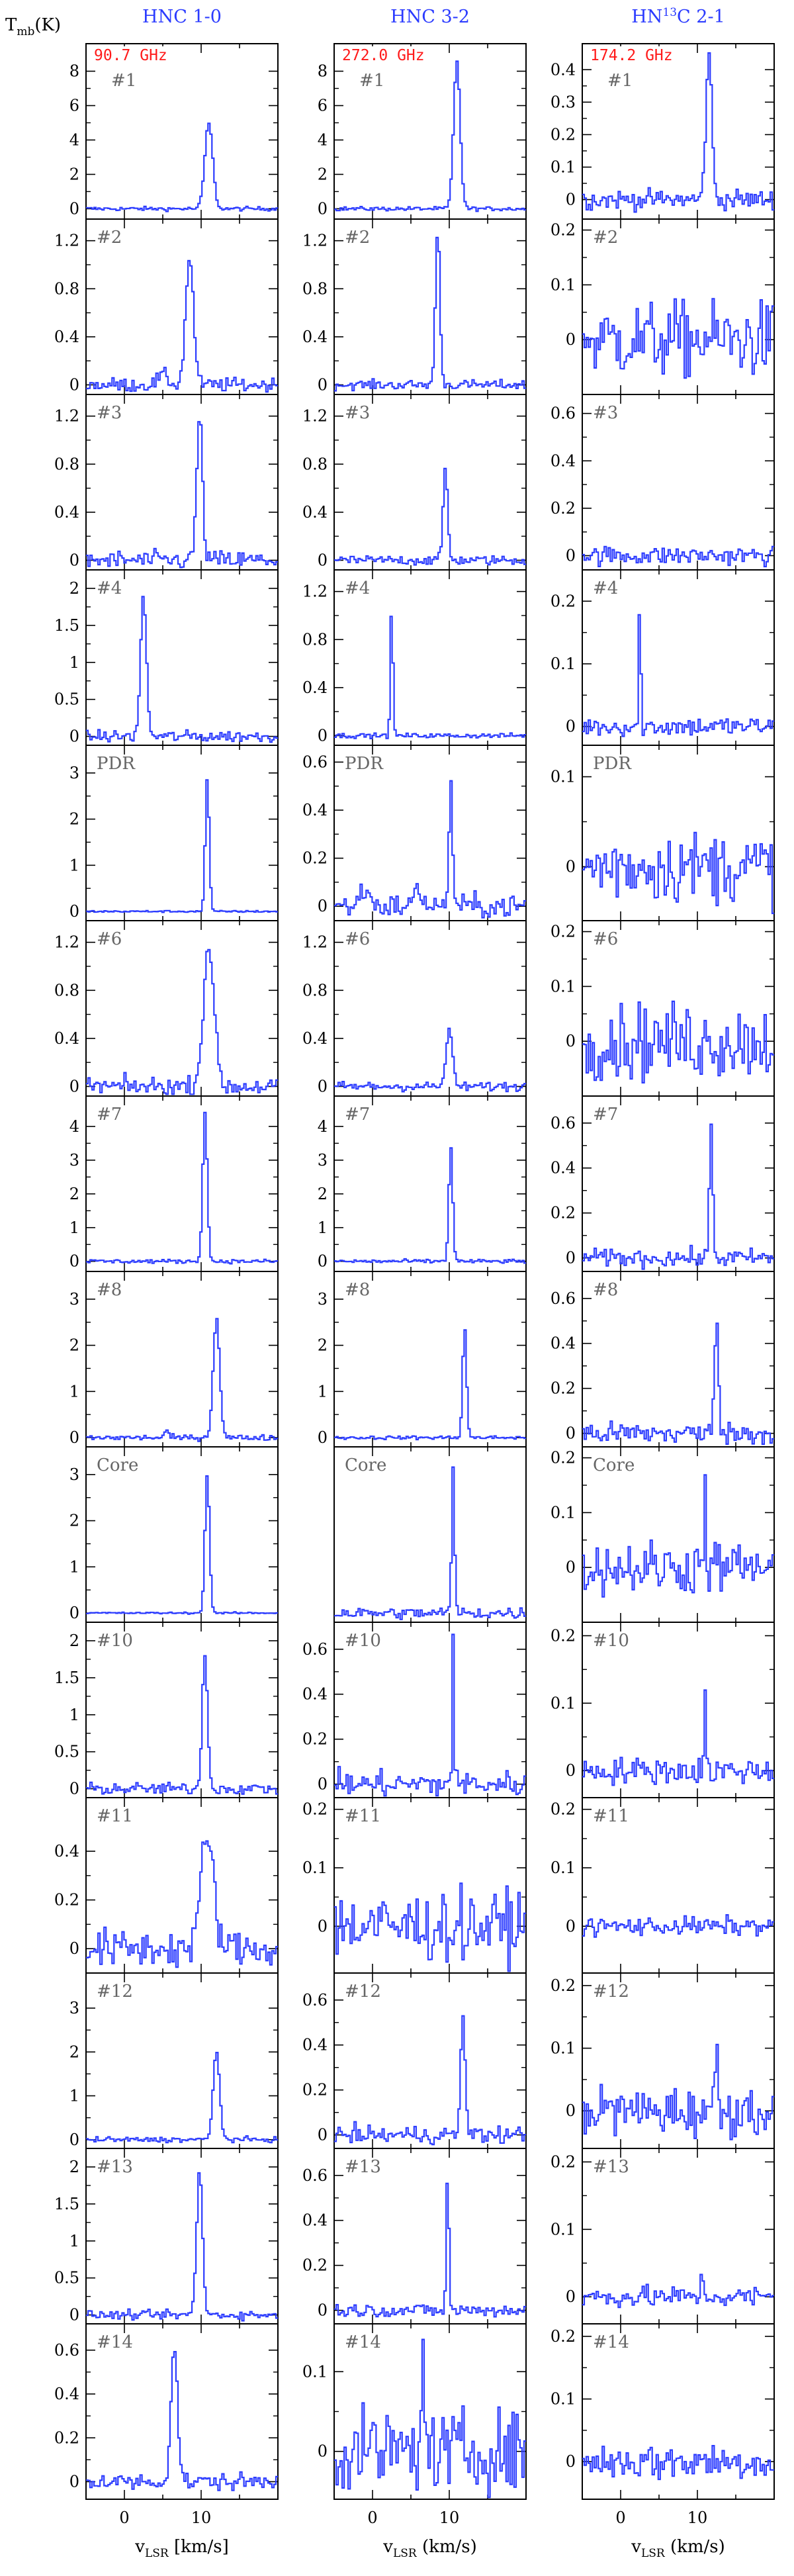  I want to click on frequency-label: 272.0 GHz, so click(383, 55).